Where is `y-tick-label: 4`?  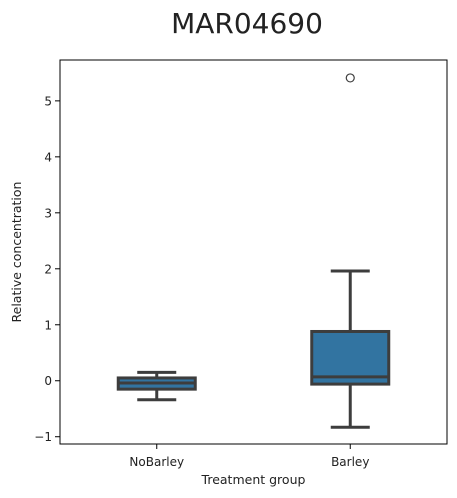 y-tick-label: 4 is located at coordinates (48, 157).